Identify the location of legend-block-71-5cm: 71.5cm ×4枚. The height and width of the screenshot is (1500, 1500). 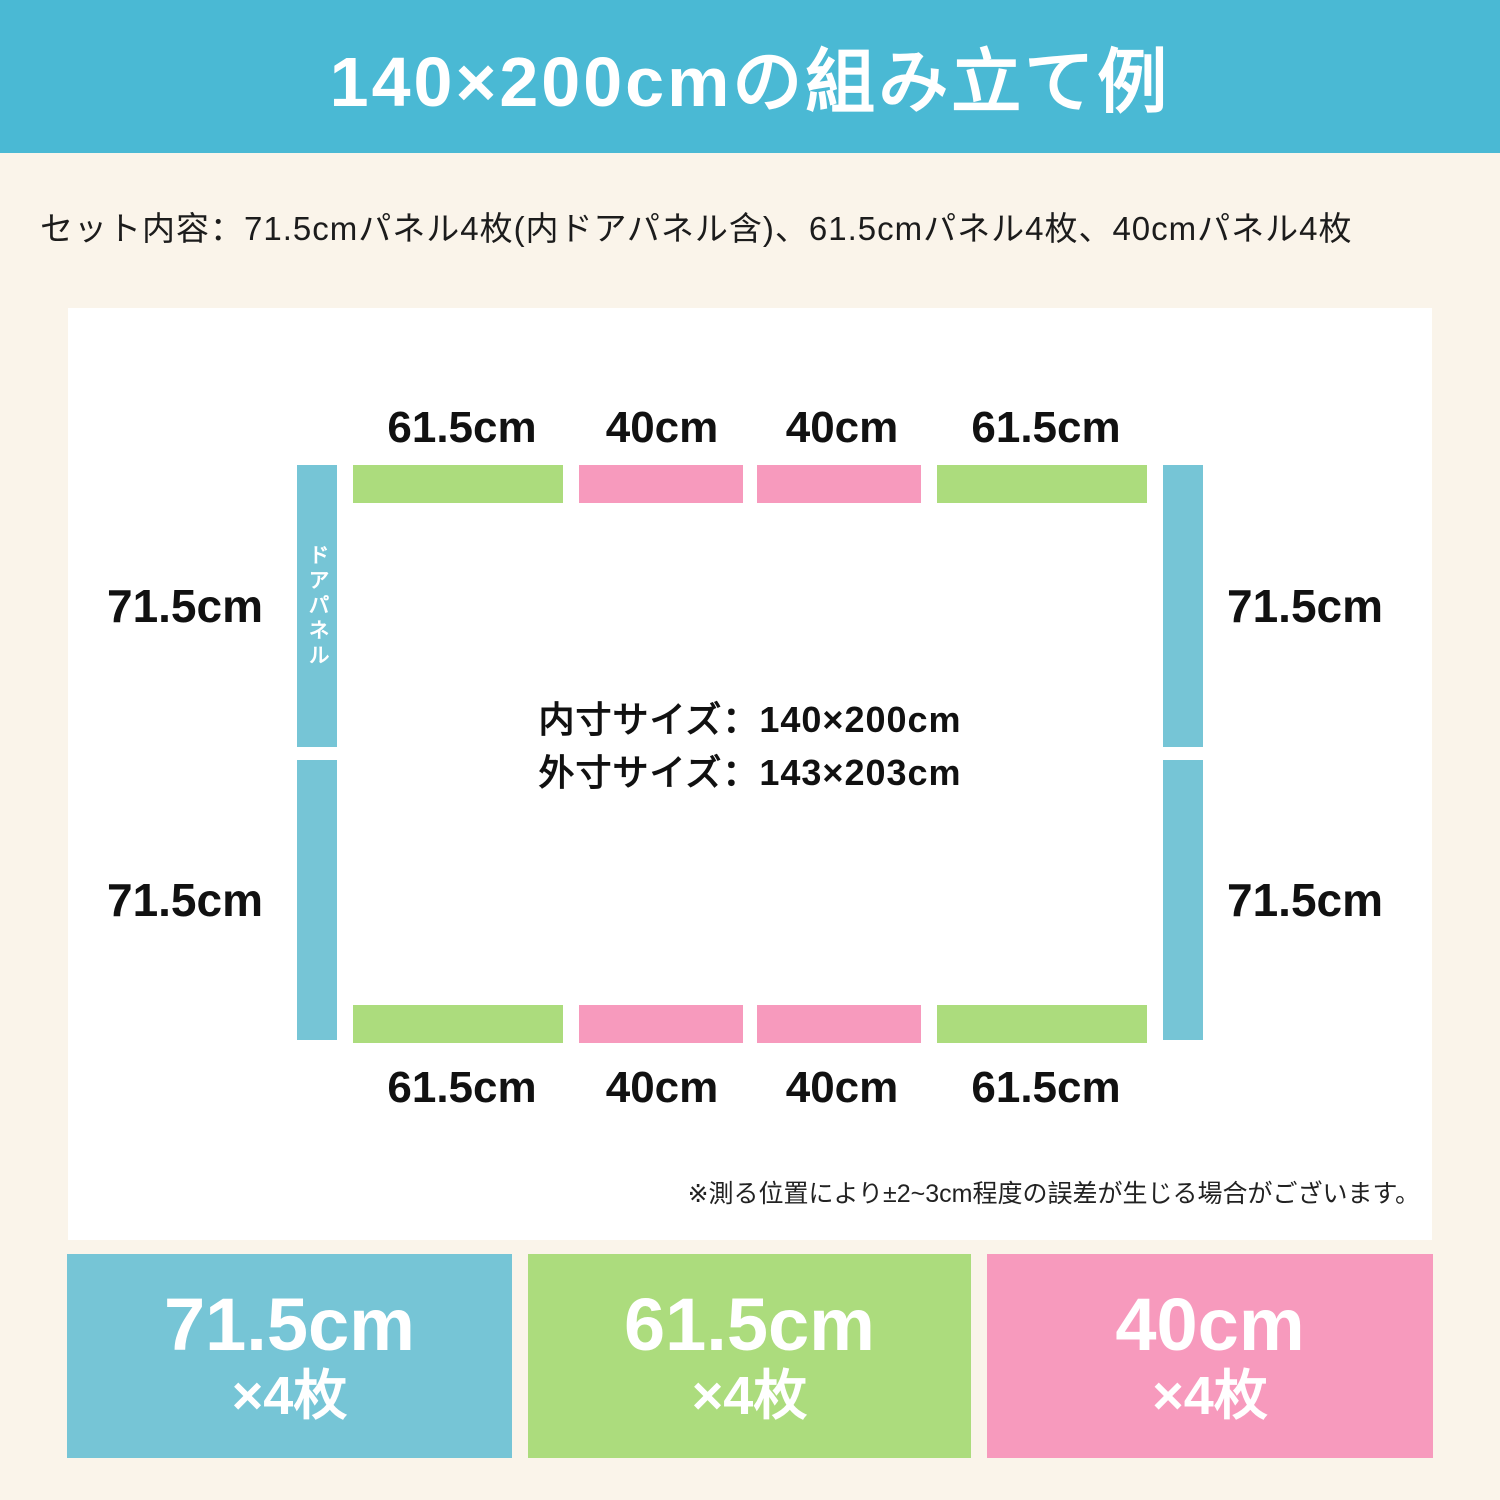
(289, 1356).